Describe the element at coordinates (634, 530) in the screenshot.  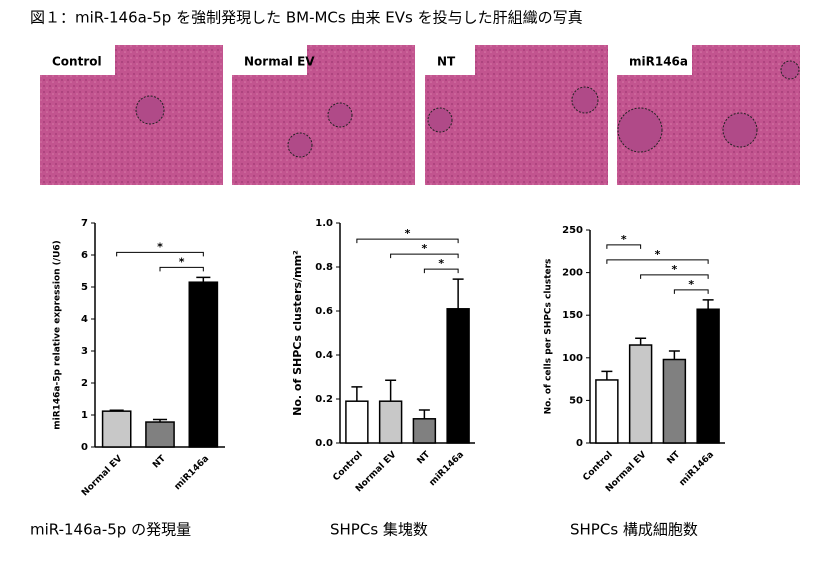
I see `chart-caption: SHPCs 構成細胞数` at that location.